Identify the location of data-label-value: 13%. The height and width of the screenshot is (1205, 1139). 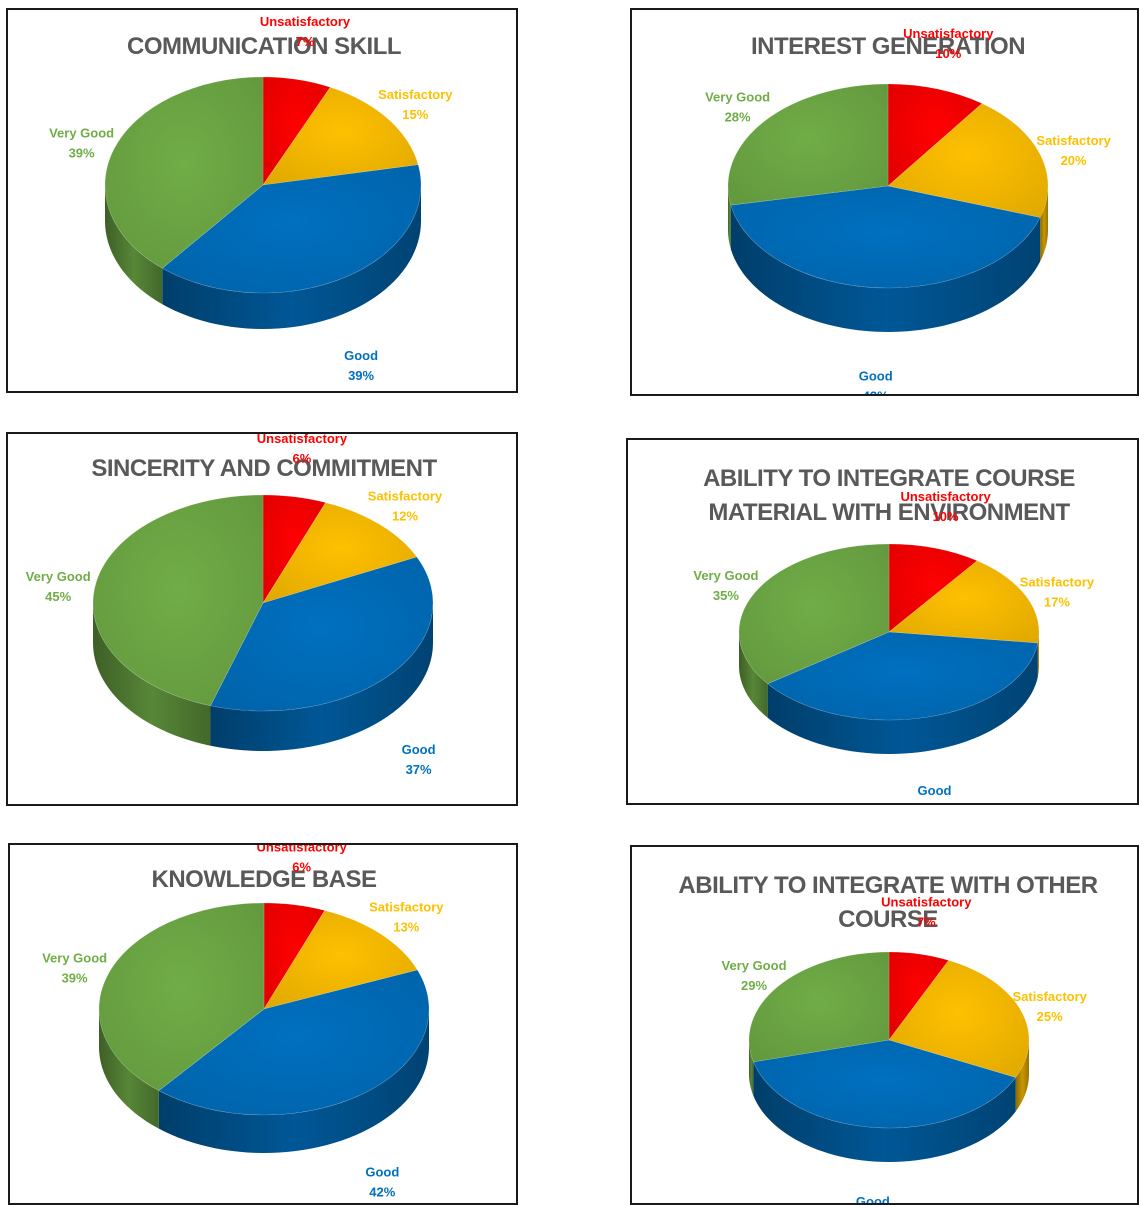
(406, 927).